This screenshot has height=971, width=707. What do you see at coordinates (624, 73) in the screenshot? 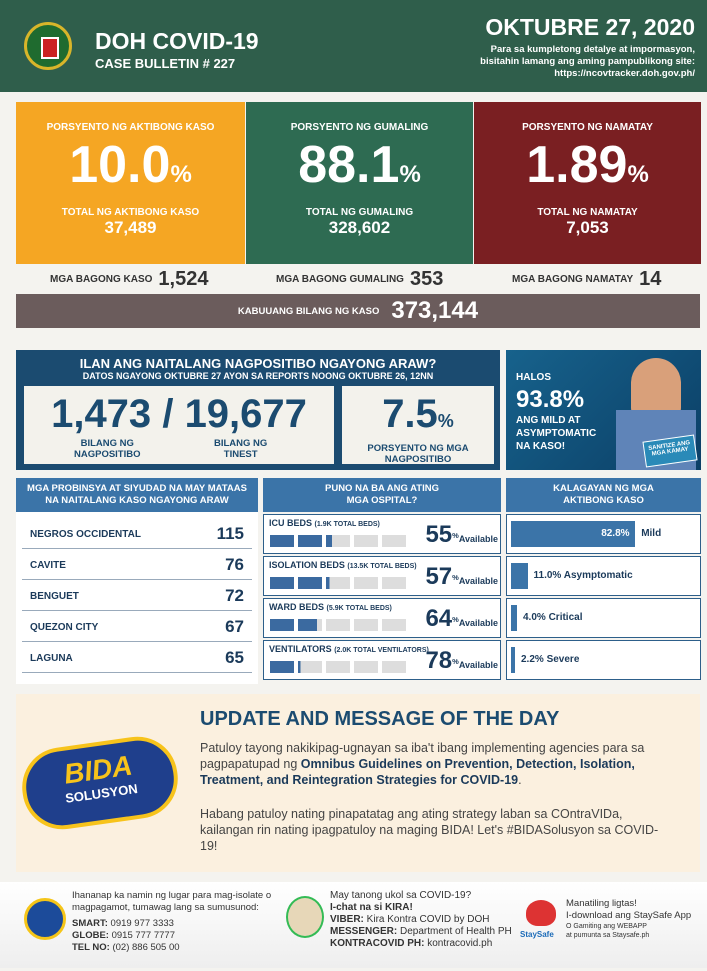
I see `website-link: https://ncovtracker.doh.gov.ph/` at bounding box center [624, 73].